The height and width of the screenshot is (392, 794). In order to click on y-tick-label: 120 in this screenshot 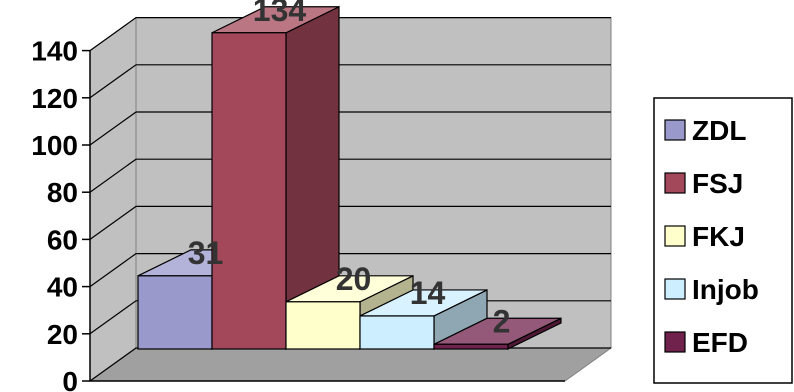, I will do `click(54, 98)`.